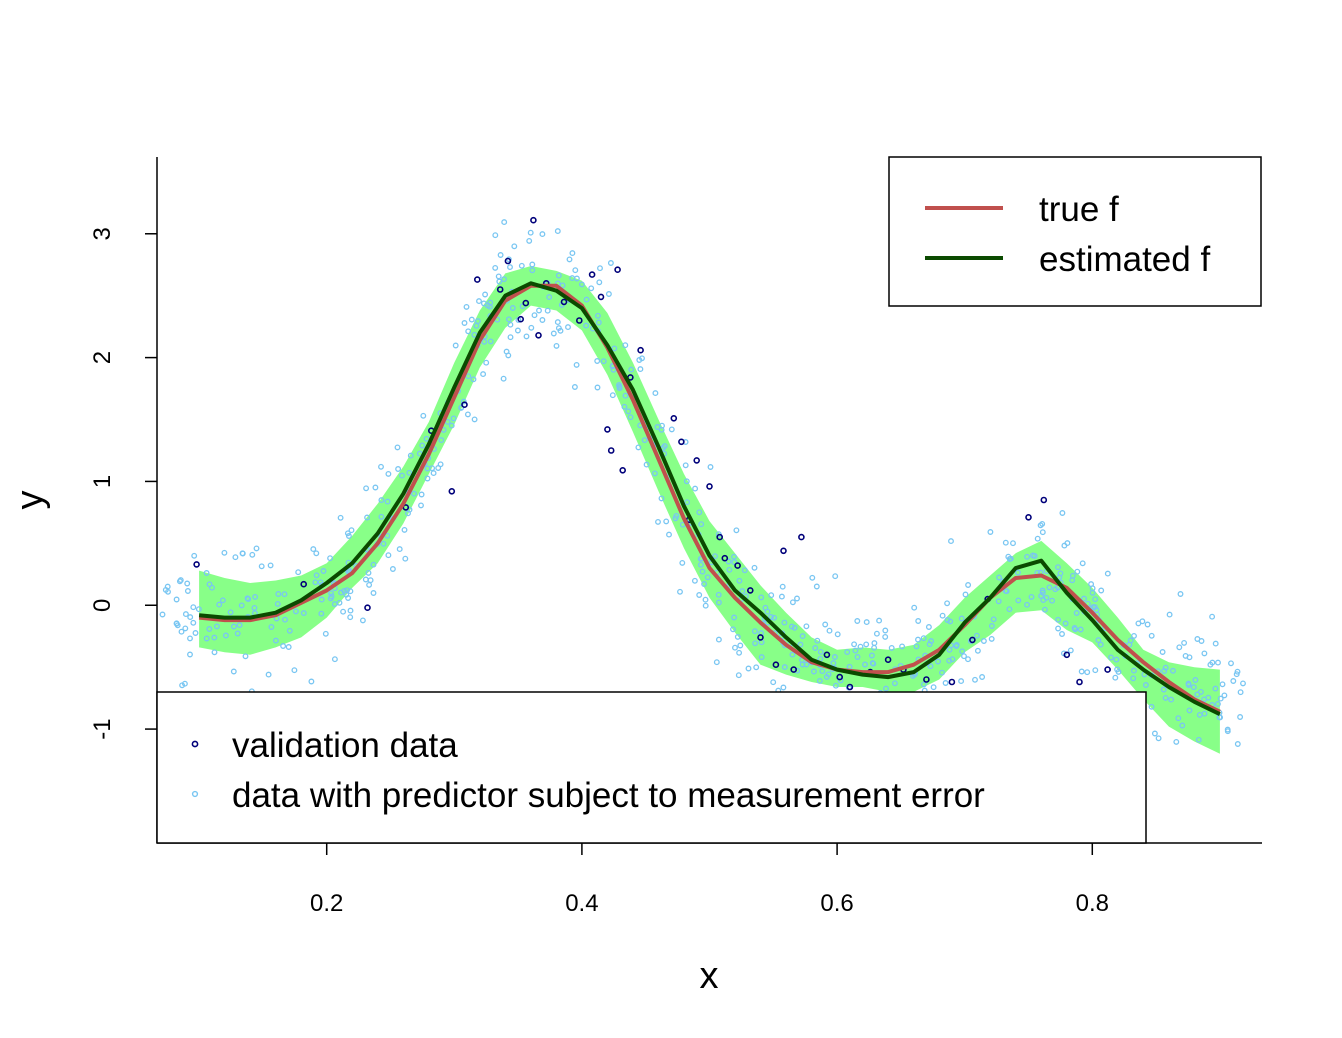 The image size is (1342, 1038). What do you see at coordinates (102, 605) in the screenshot?
I see `y-tick-label: 0` at bounding box center [102, 605].